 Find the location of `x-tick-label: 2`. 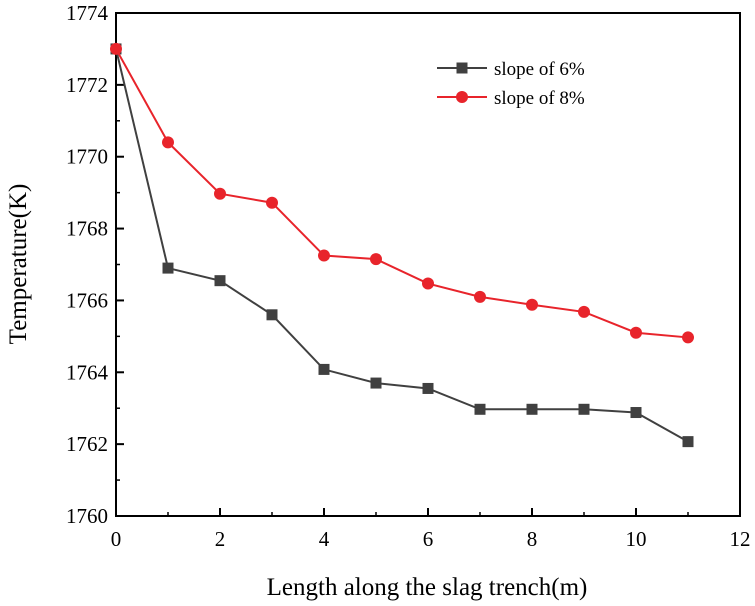

x-tick-label: 2 is located at coordinates (220, 539).